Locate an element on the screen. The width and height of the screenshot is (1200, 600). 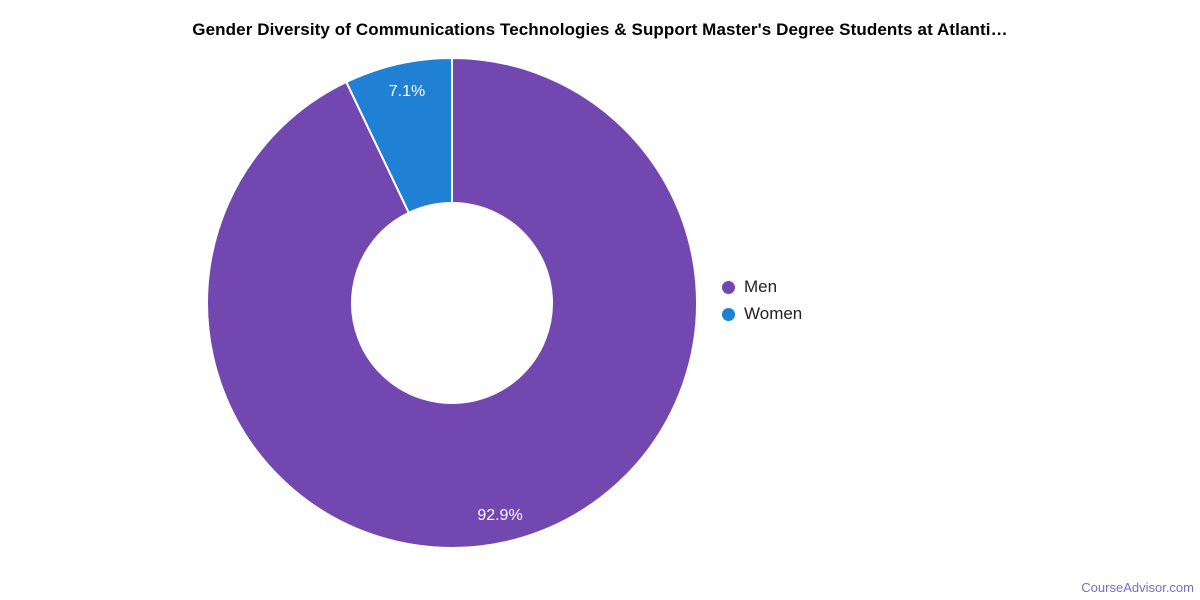
legend-item-women: Women is located at coordinates (762, 314).